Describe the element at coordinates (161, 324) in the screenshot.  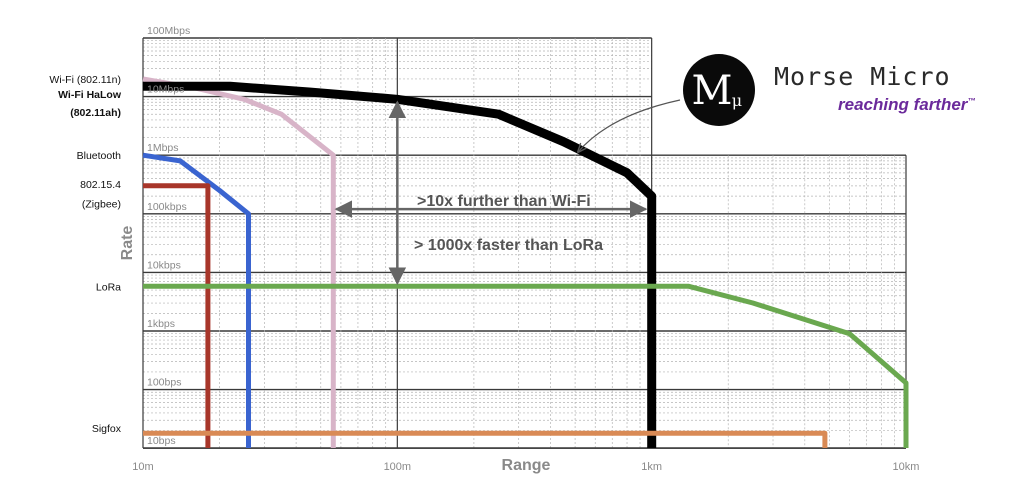
I see `y-tick-label: 1kbps` at that location.